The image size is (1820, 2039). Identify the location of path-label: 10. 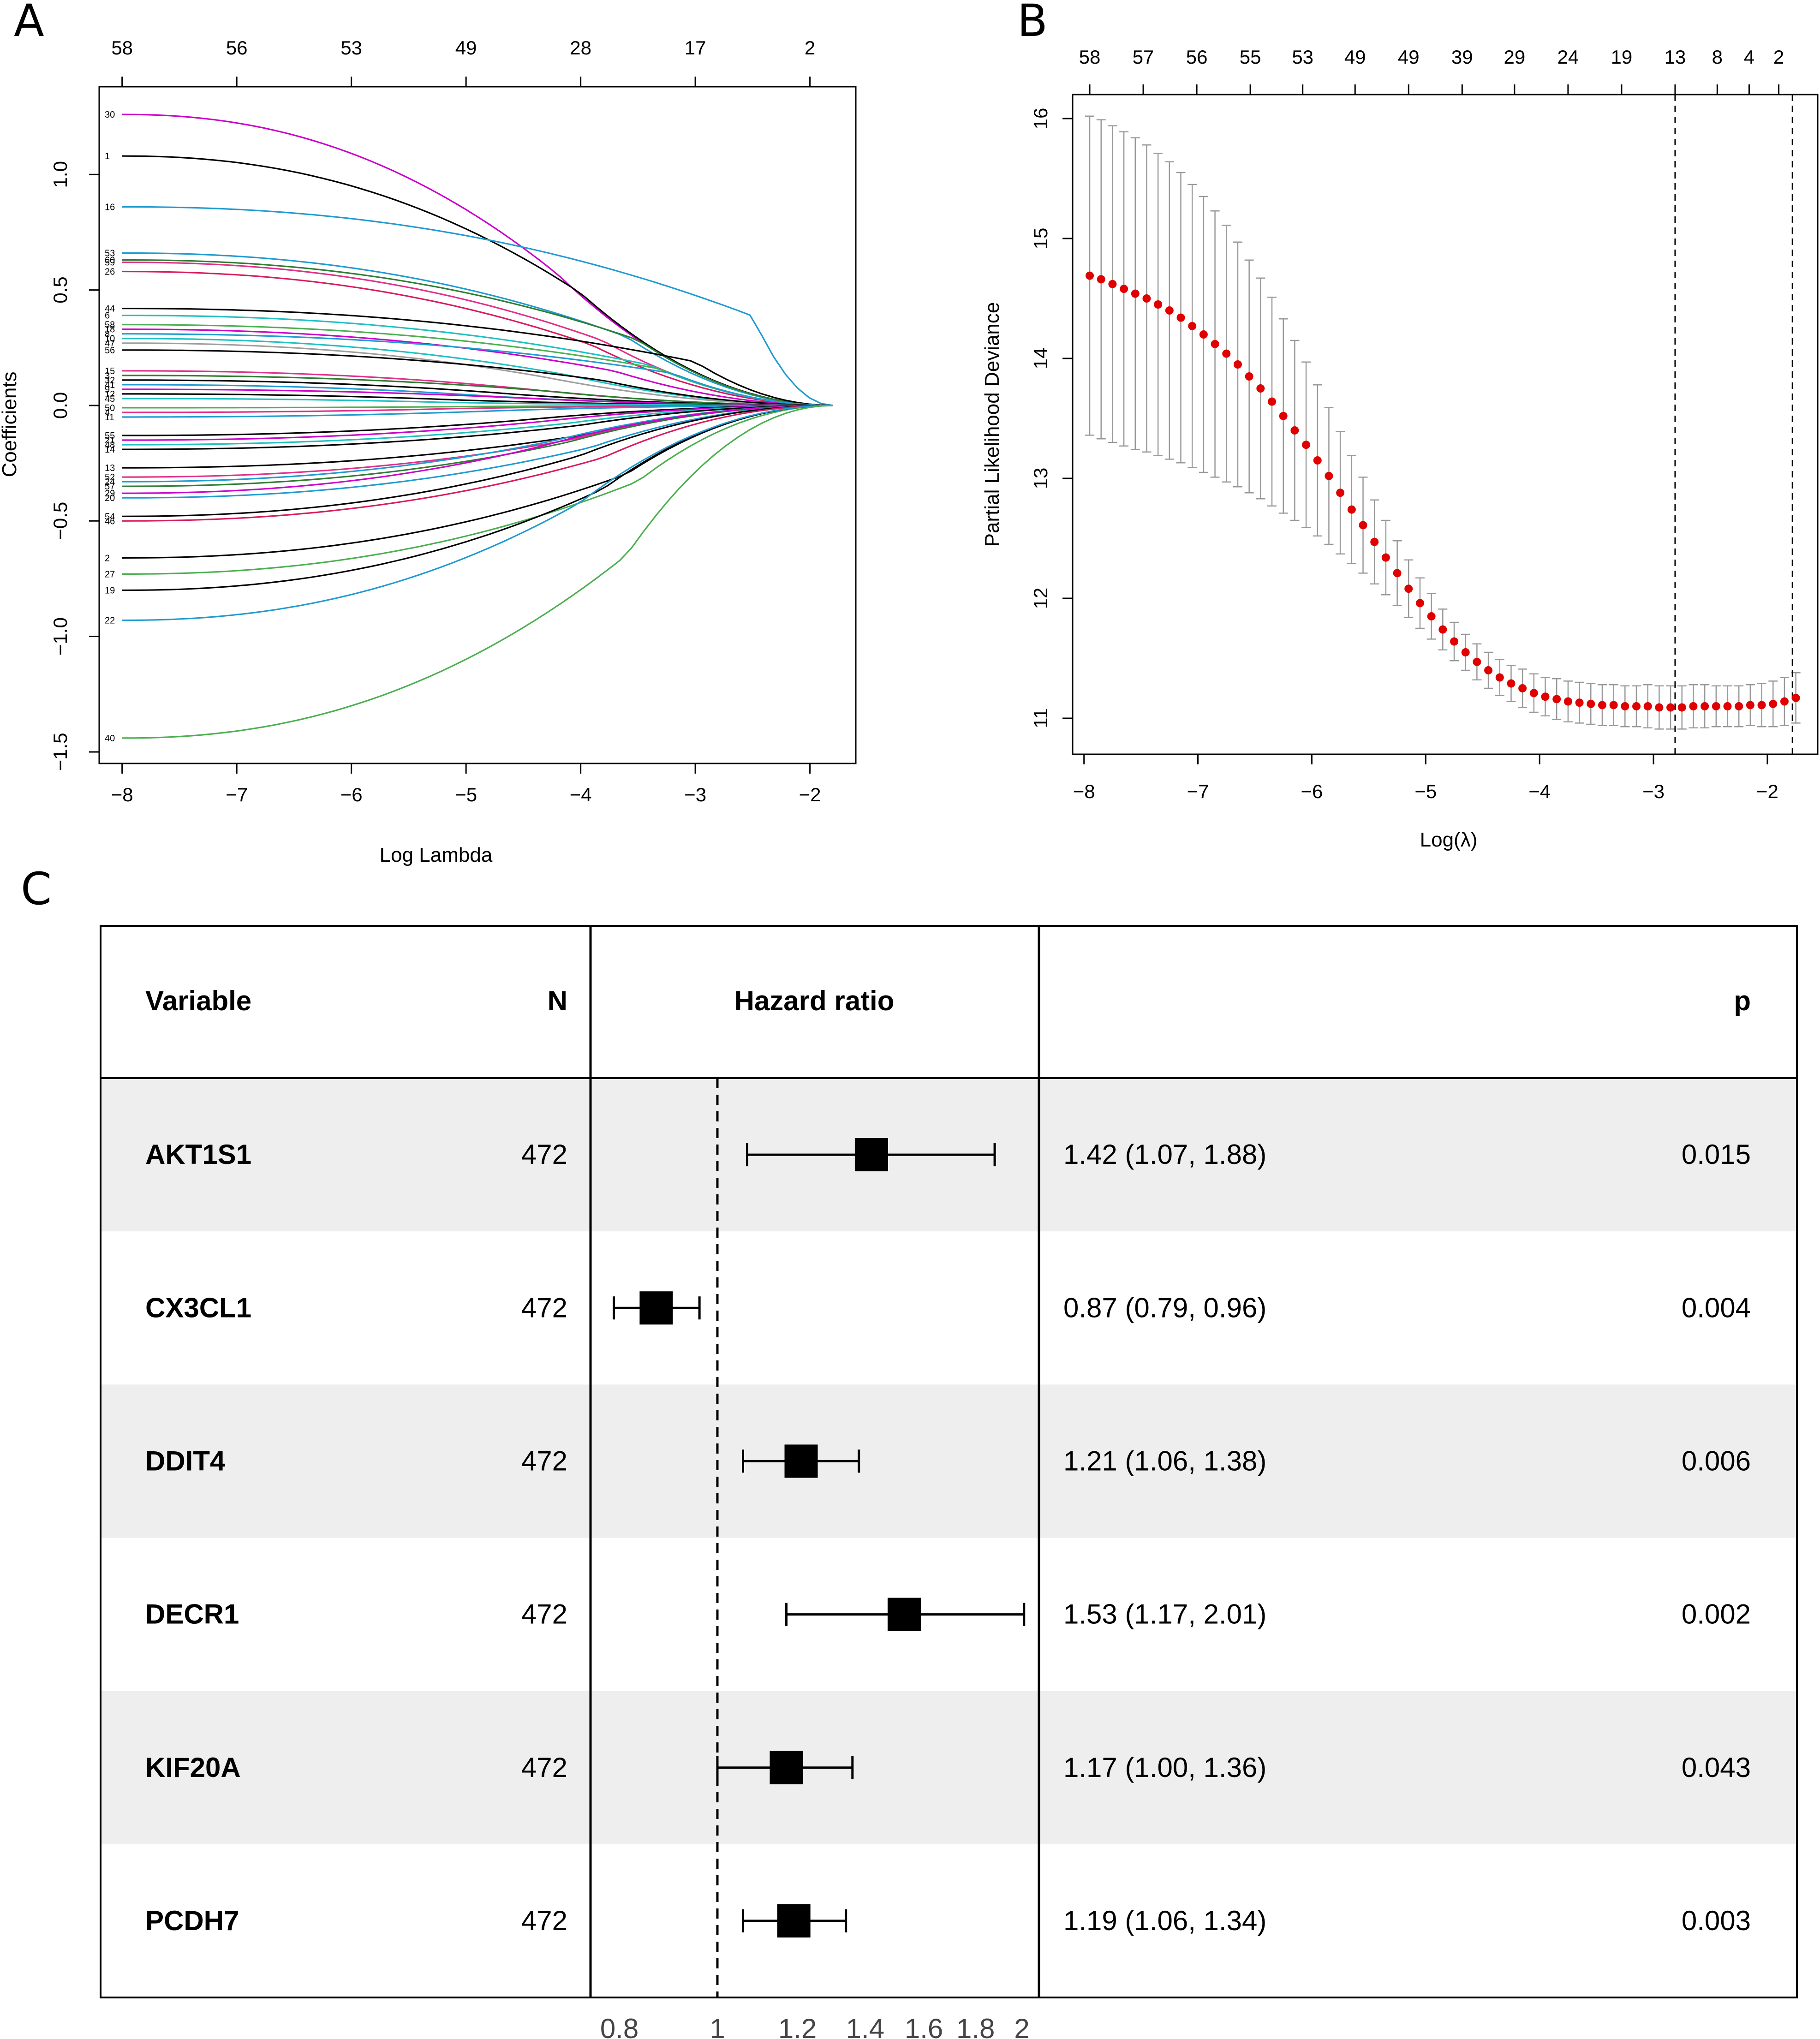
(110, 339).